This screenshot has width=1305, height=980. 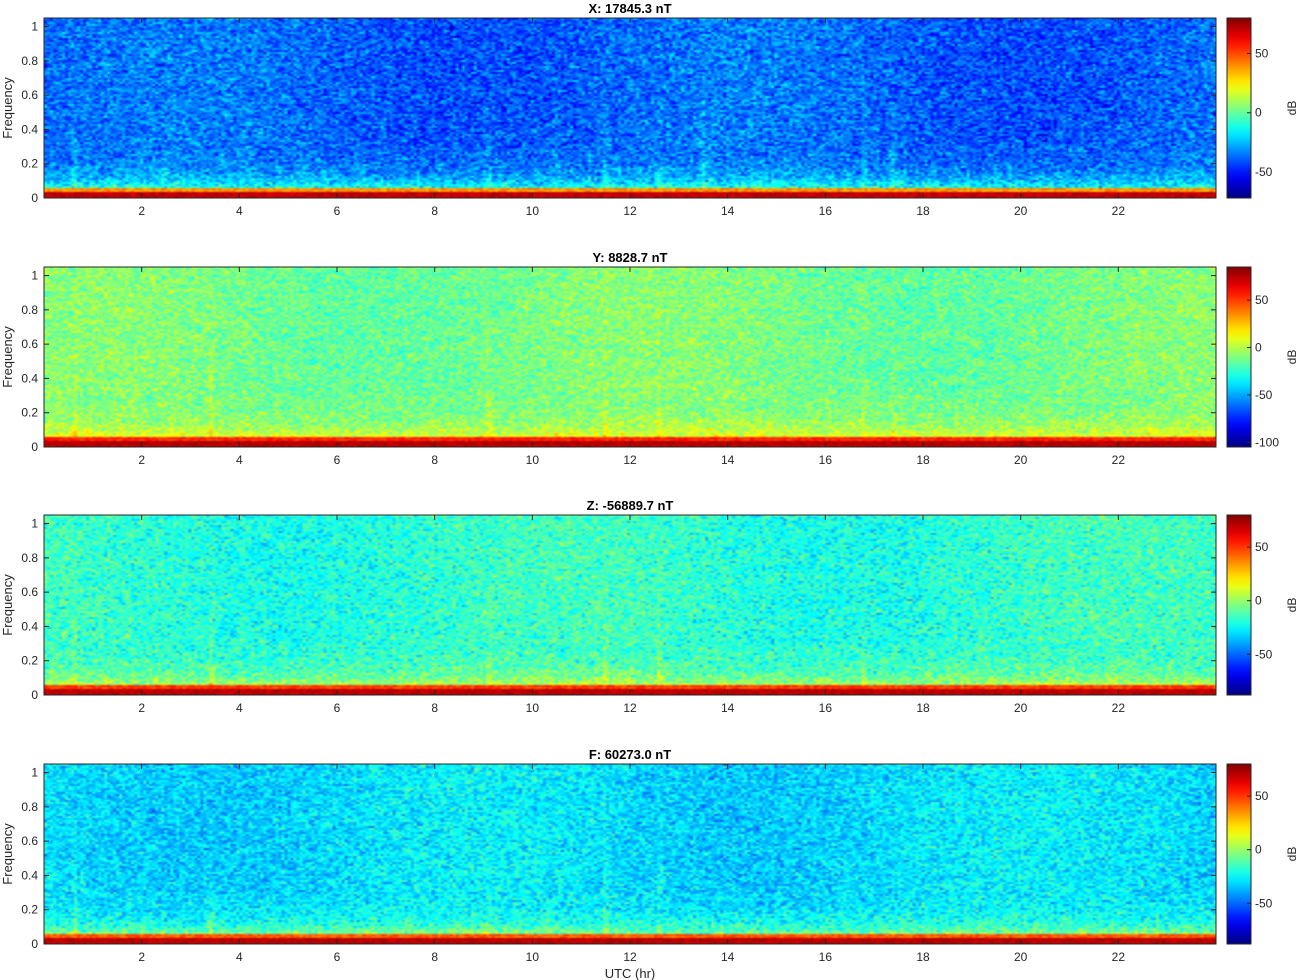 I want to click on plot-title: F: 60273.0 nT, so click(x=630, y=754).